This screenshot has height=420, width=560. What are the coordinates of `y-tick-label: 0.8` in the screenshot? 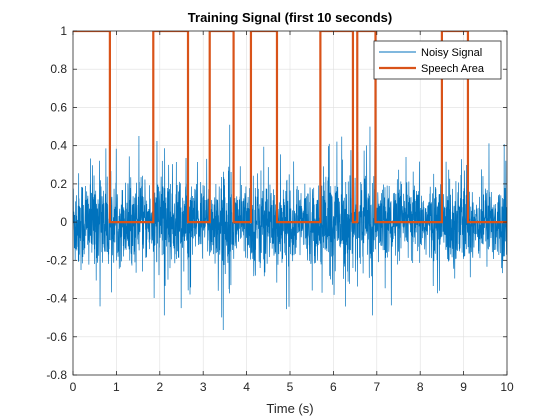 It's located at (58, 69).